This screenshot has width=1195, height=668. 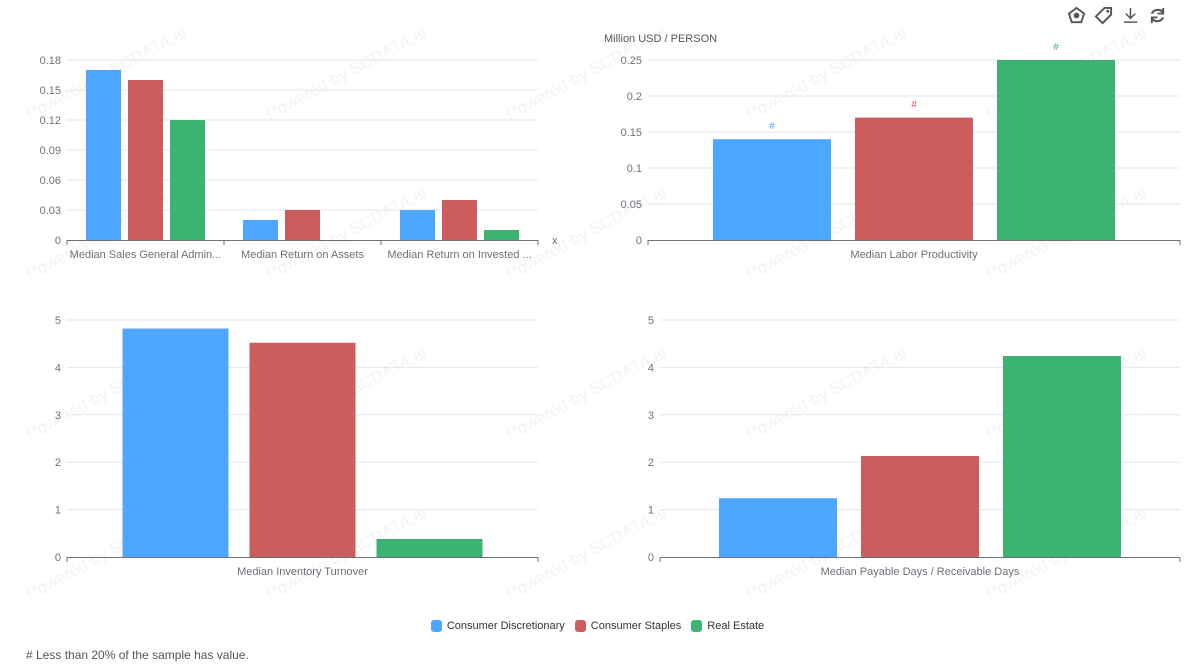 What do you see at coordinates (1076, 15) in the screenshot?
I see `chart-type-icon` at bounding box center [1076, 15].